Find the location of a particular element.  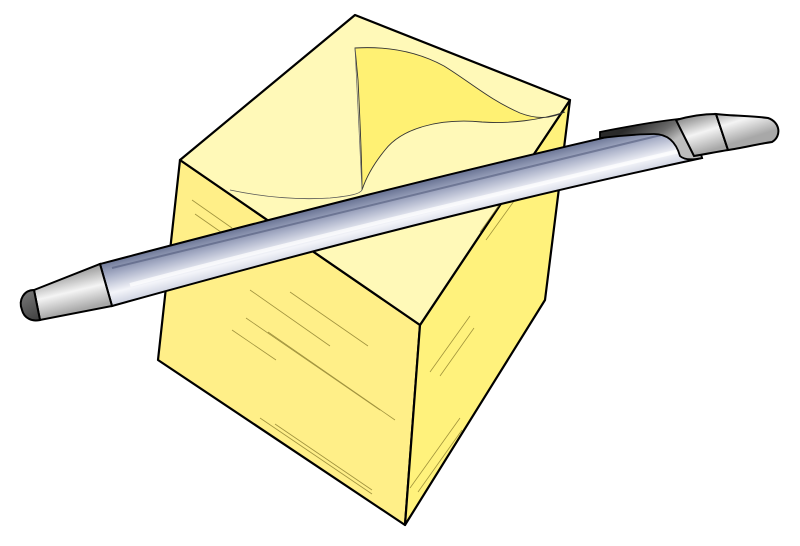

note-curl-edge is located at coordinates (358, 119).